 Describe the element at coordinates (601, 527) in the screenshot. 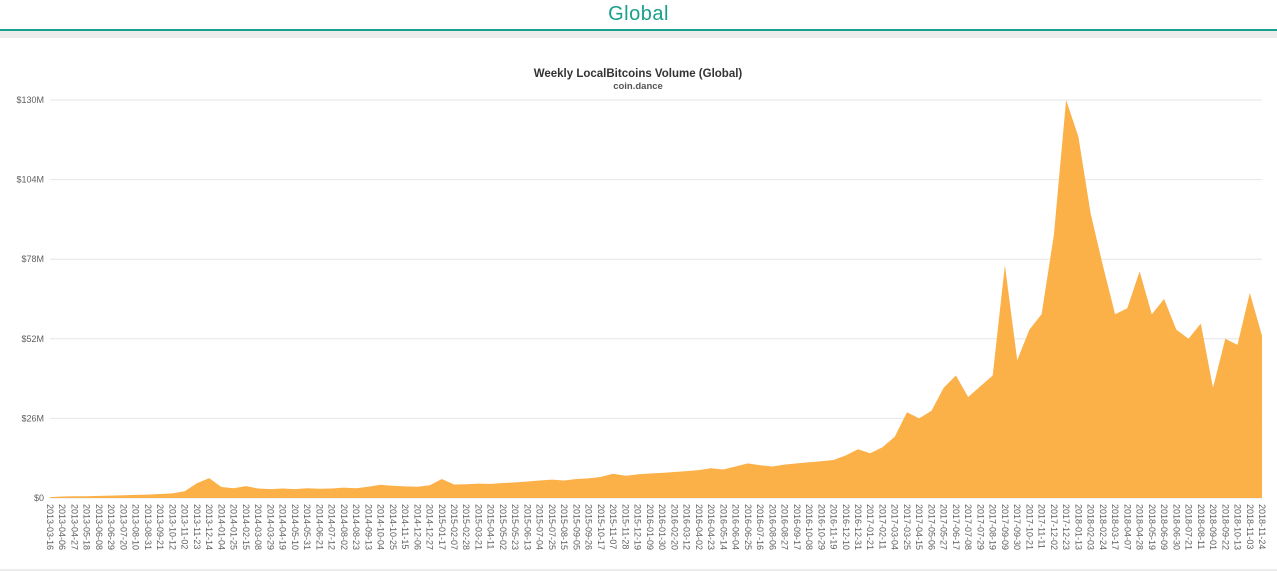

I see `x-axis-tick-label: 2015-10-17` at that location.